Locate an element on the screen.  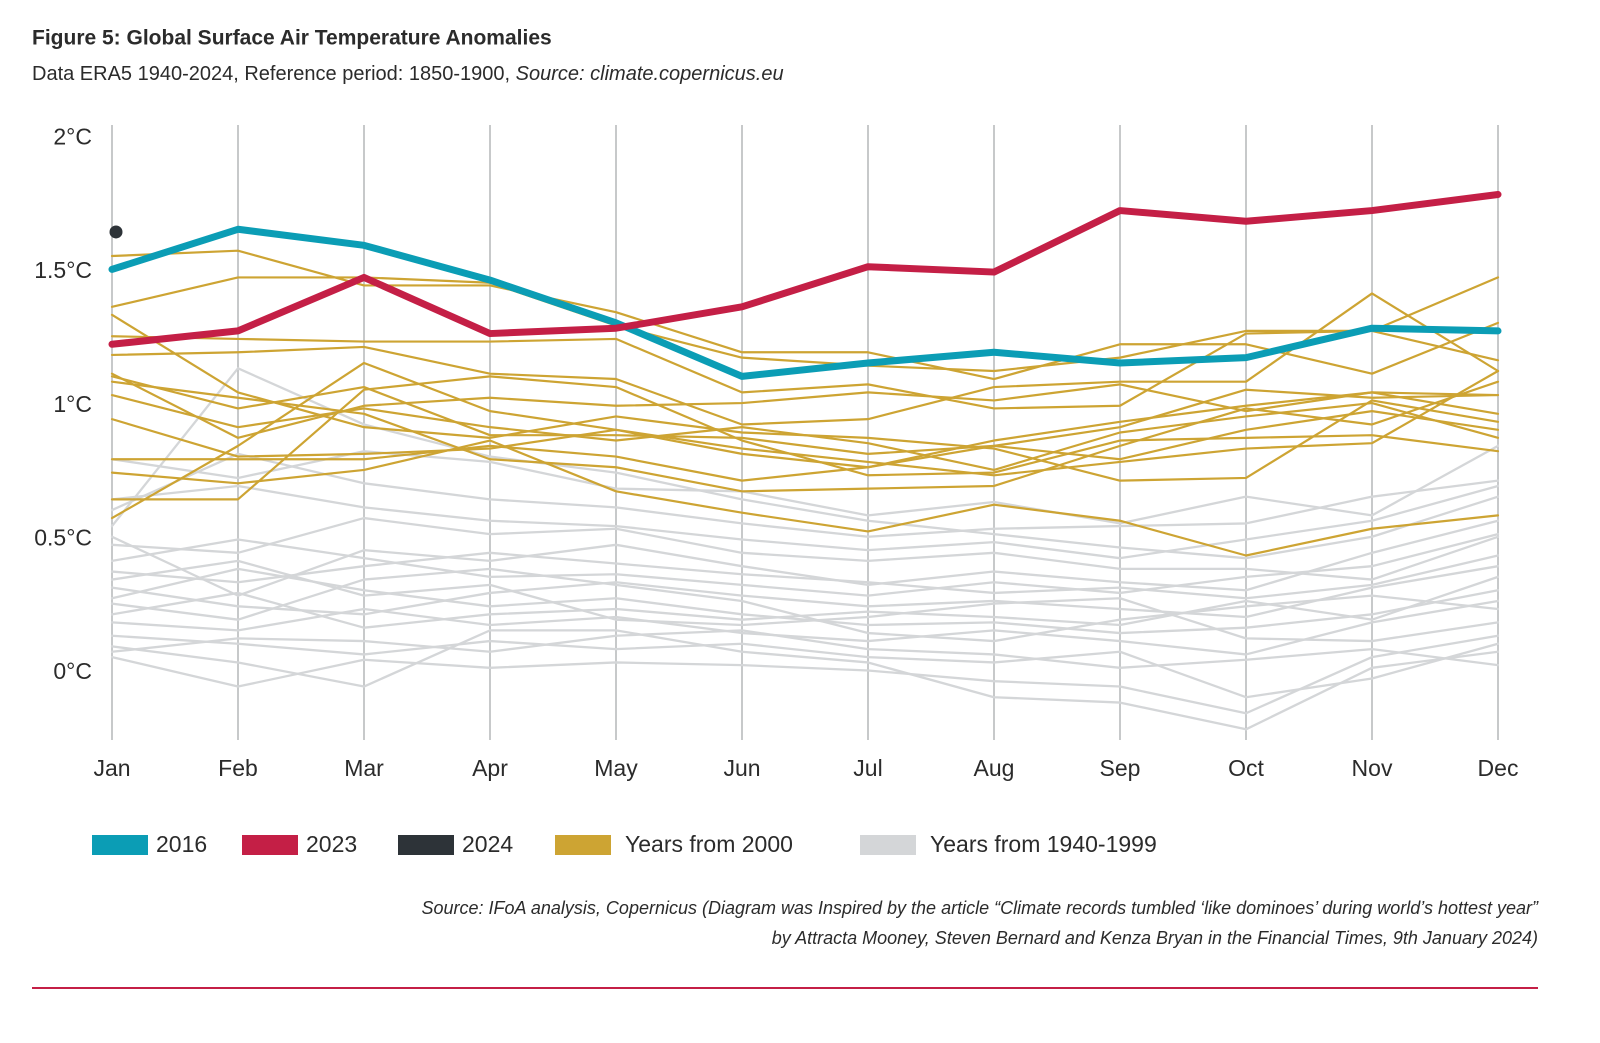
legend-label: 2016 is located at coordinates (181, 844).